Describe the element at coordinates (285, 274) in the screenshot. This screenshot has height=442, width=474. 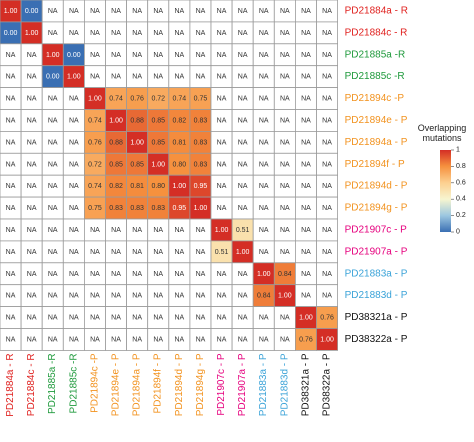
I see `heatmap-cell-value: 0.84` at that location.